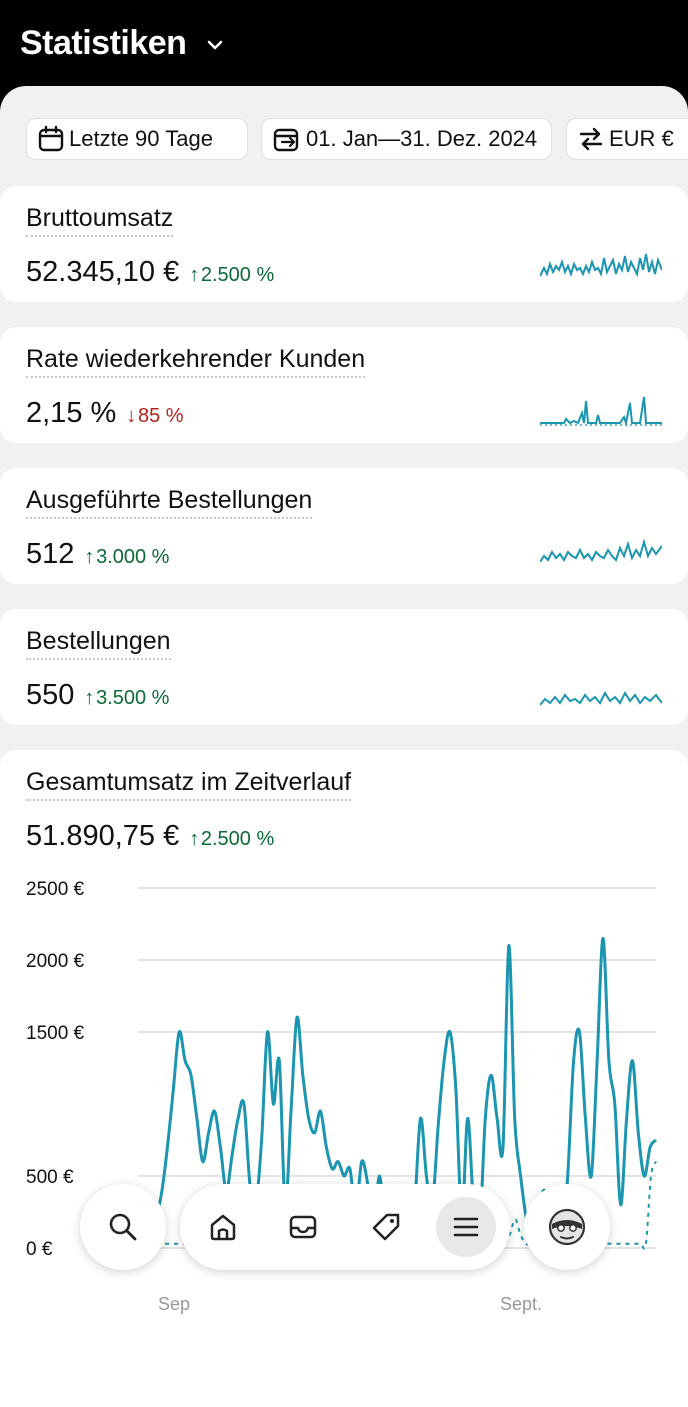 This screenshot has height=1407, width=688. Describe the element at coordinates (344, 244) in the screenshot. I see `metric-card-gross-sales: Bruttoumsatz 52.345,10 € ↑ 2.500 %` at that location.